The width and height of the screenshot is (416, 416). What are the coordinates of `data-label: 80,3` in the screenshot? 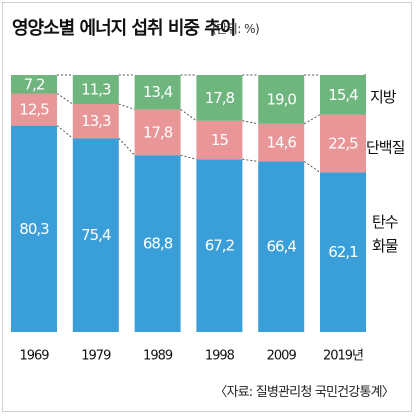 It's located at (34, 229).